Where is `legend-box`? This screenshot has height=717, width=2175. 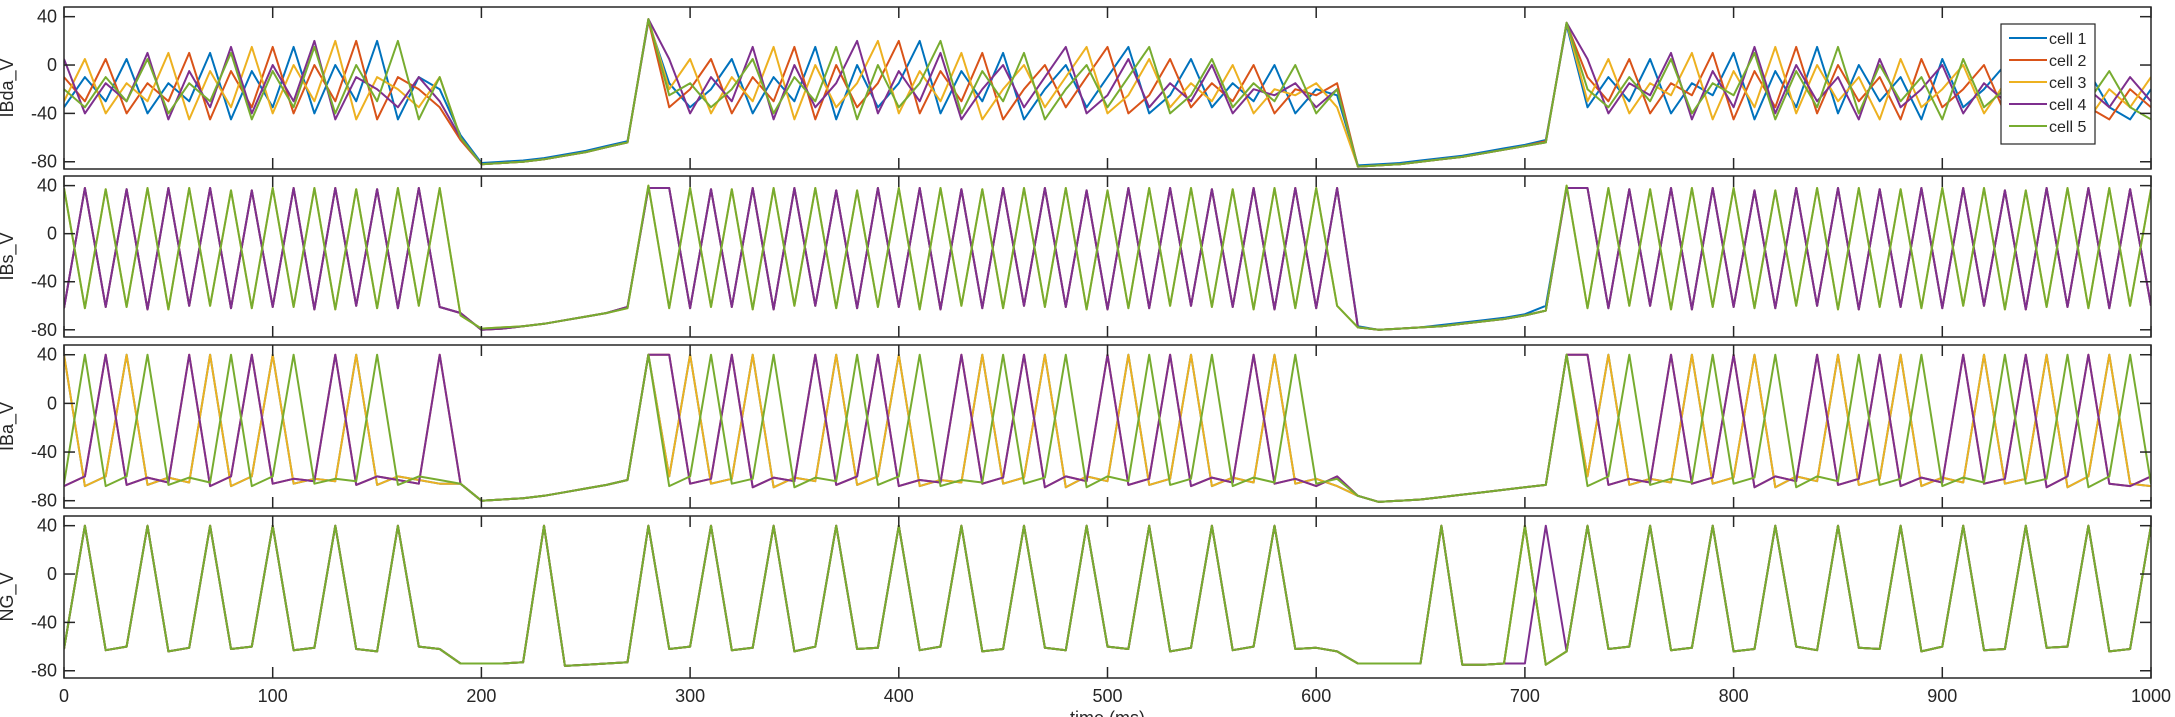 legend-box is located at coordinates (2048, 84).